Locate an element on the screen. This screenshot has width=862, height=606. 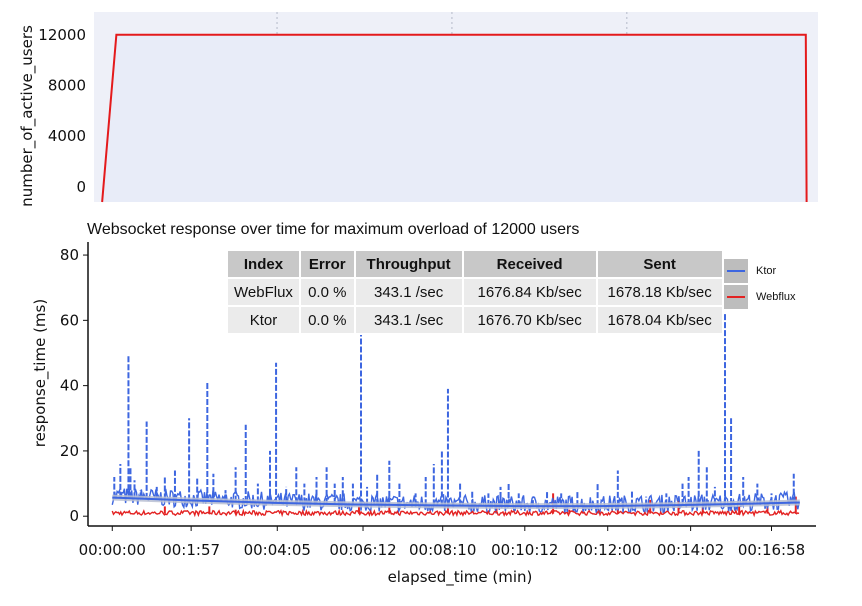
header-sent: Sent is located at coordinates (659, 264).